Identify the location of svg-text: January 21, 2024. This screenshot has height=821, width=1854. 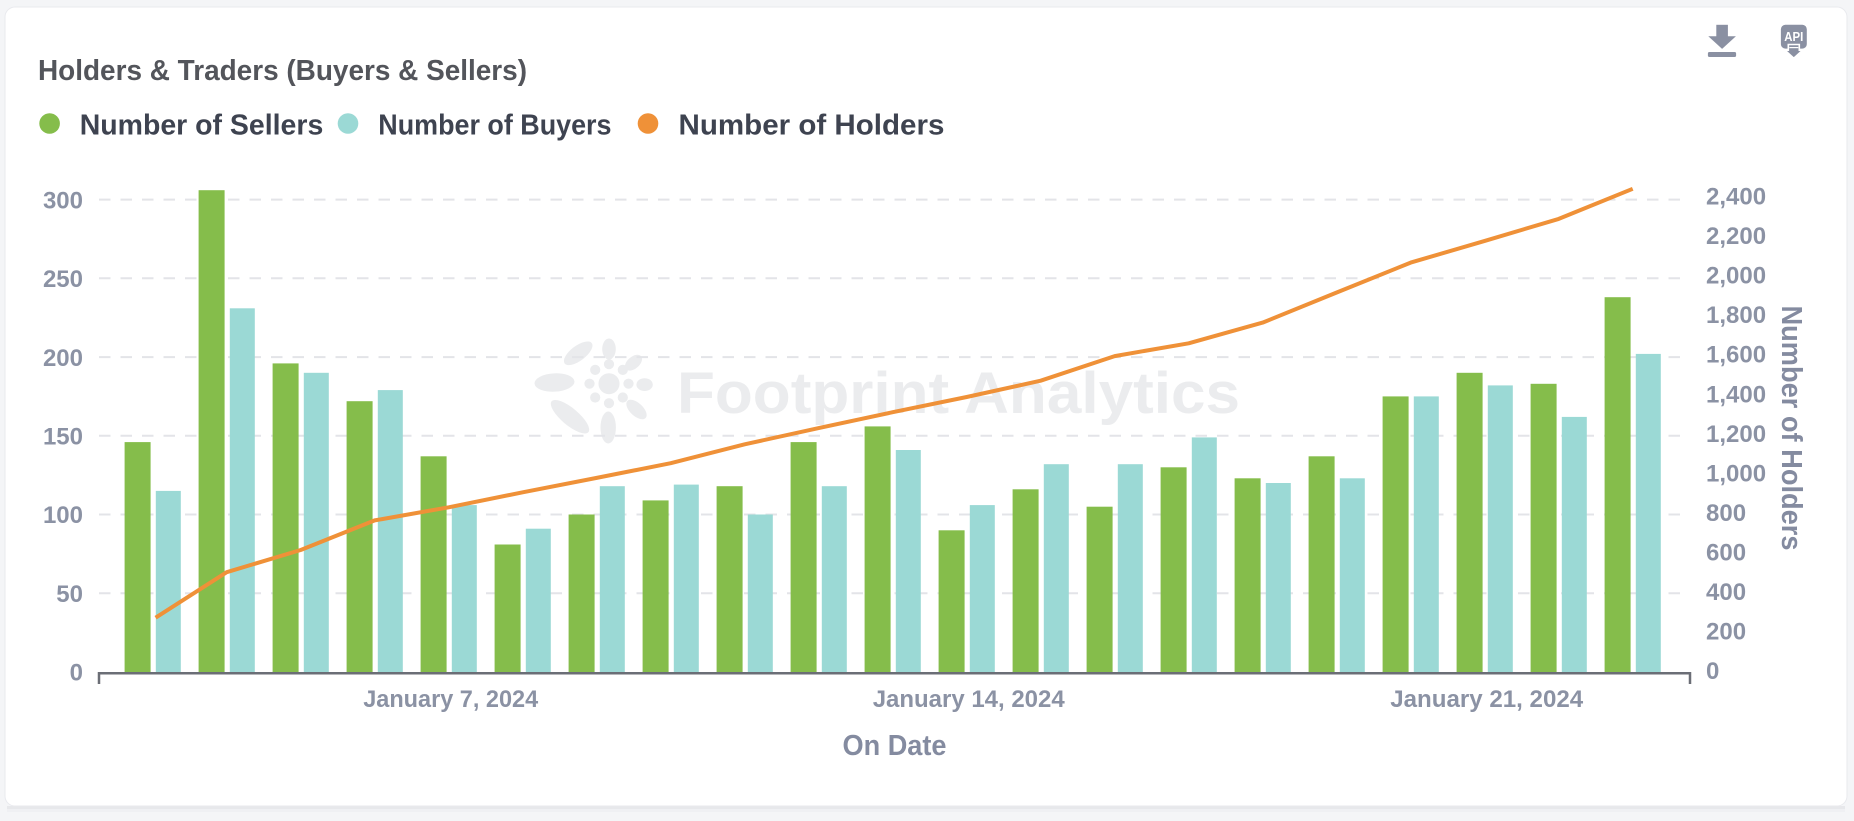
(1487, 699).